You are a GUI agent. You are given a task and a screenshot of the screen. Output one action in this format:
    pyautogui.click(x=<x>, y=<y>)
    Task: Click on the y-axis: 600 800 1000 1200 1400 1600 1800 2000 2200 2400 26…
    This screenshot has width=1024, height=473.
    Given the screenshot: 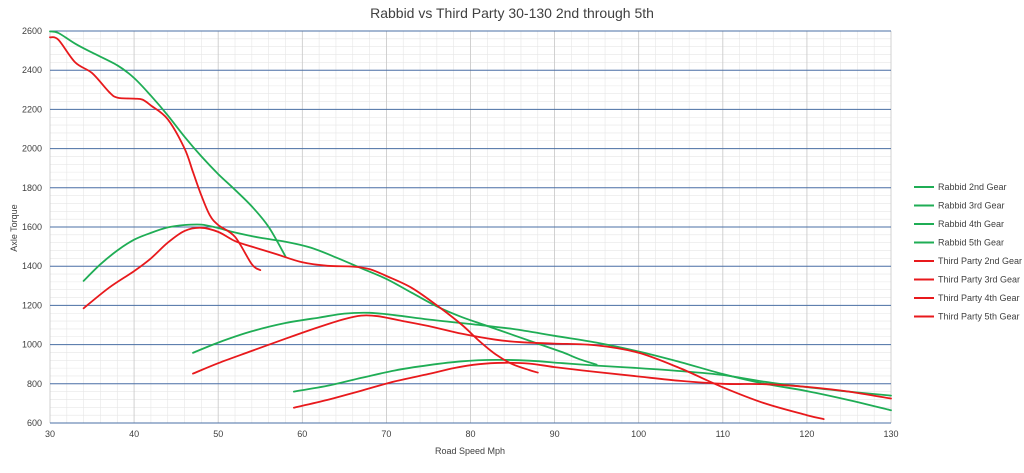 What is the action you would take?
    pyautogui.click(x=32, y=227)
    